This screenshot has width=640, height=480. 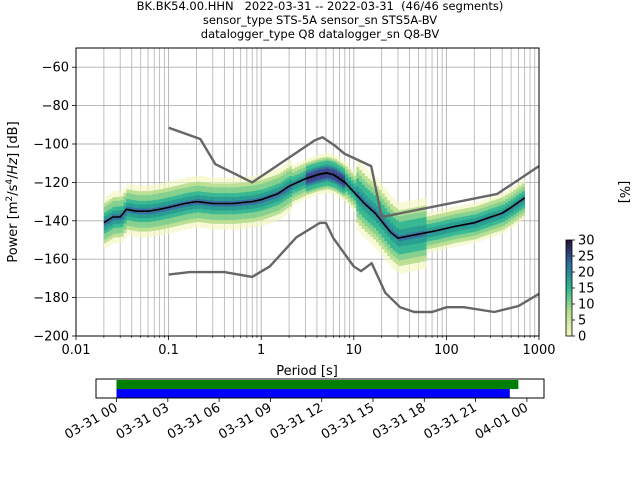 What do you see at coordinates (168, 350) in the screenshot?
I see `x-tick-label: 0.1` at bounding box center [168, 350].